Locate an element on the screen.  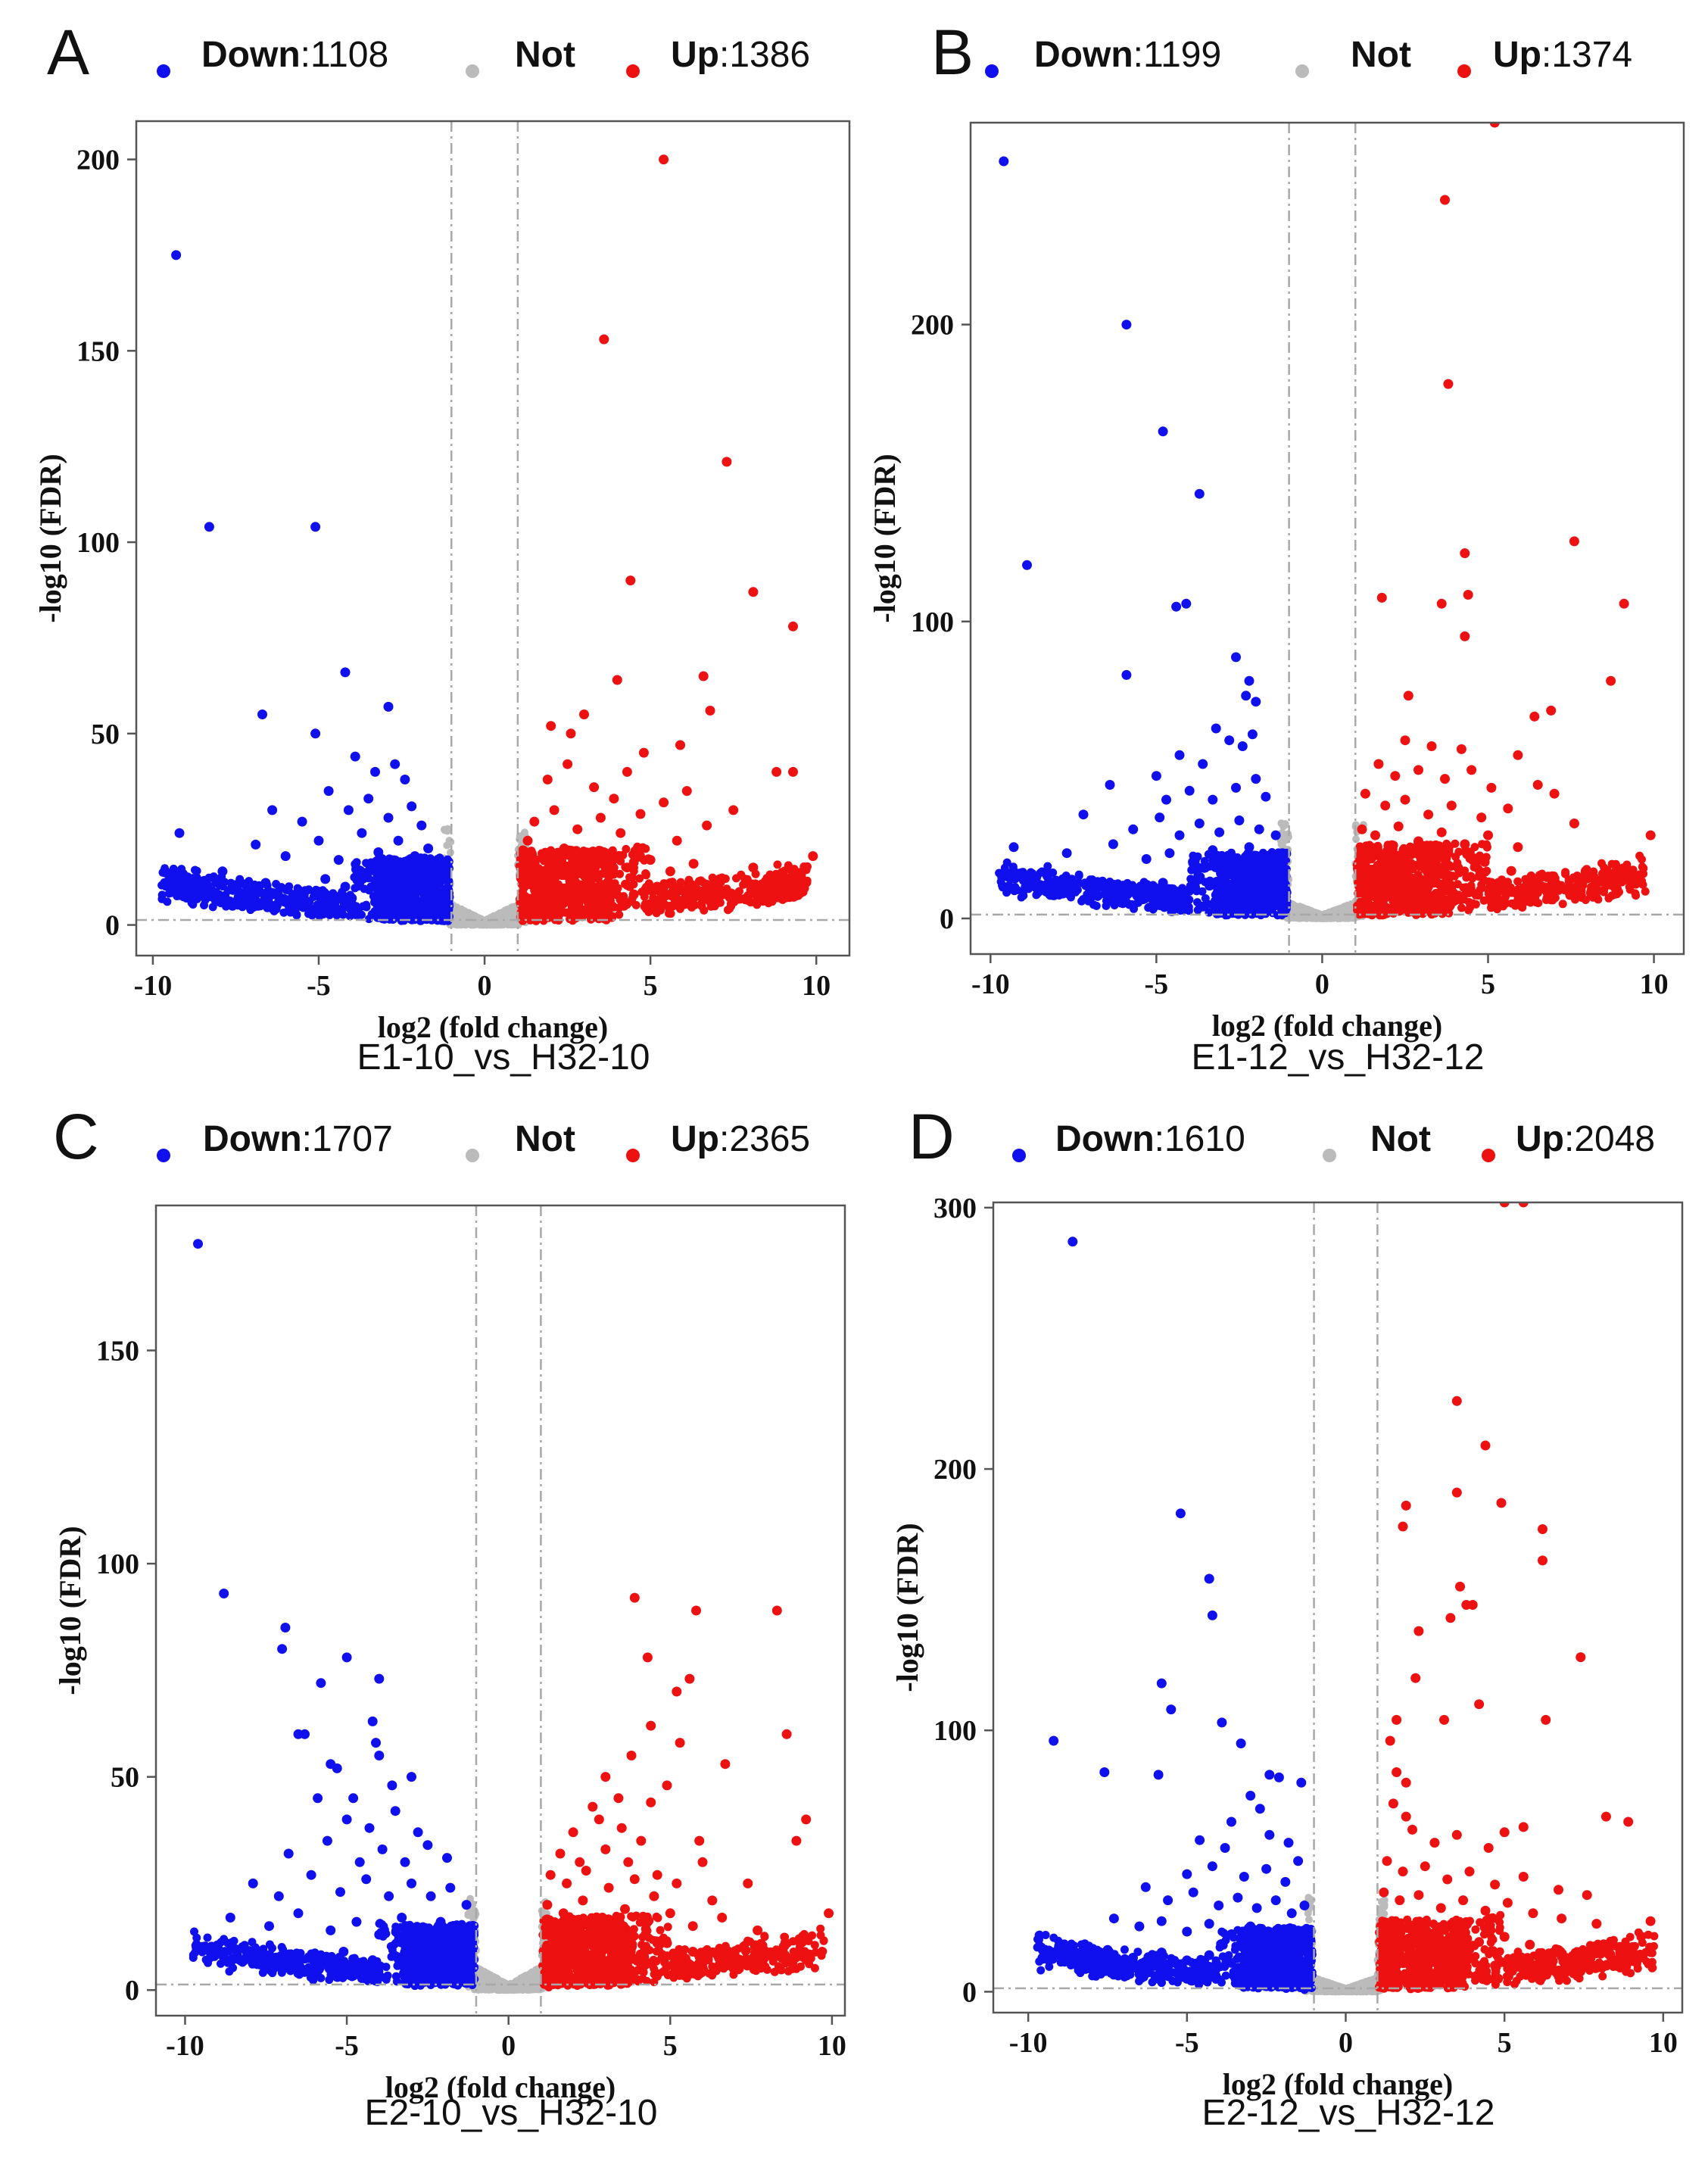
panel-label: B is located at coordinates (952, 52).